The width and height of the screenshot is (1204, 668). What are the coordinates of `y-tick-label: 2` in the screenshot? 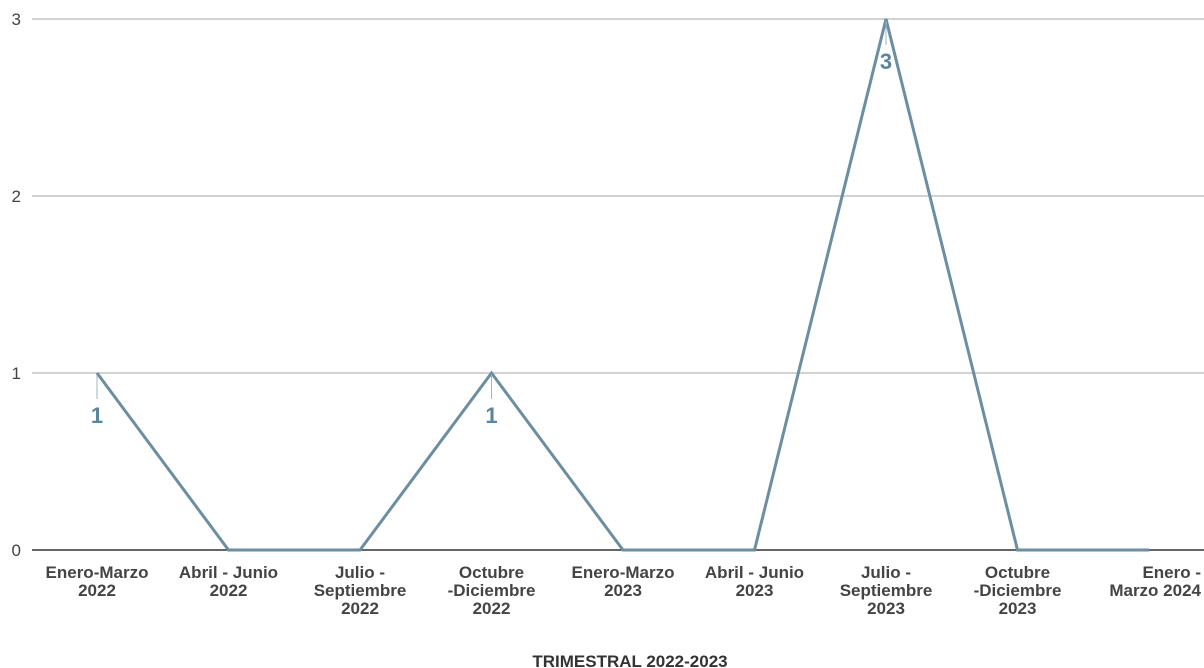 It's located at (16, 196).